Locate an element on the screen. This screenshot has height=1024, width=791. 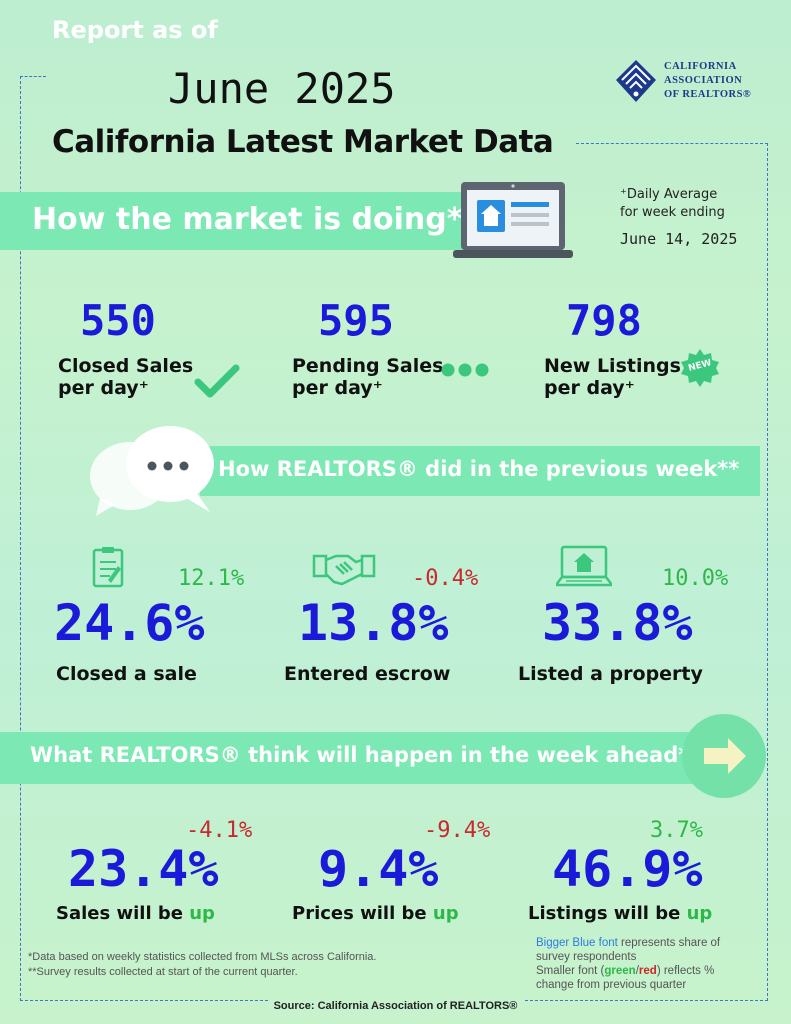
handshake-icon is located at coordinates (344, 570).